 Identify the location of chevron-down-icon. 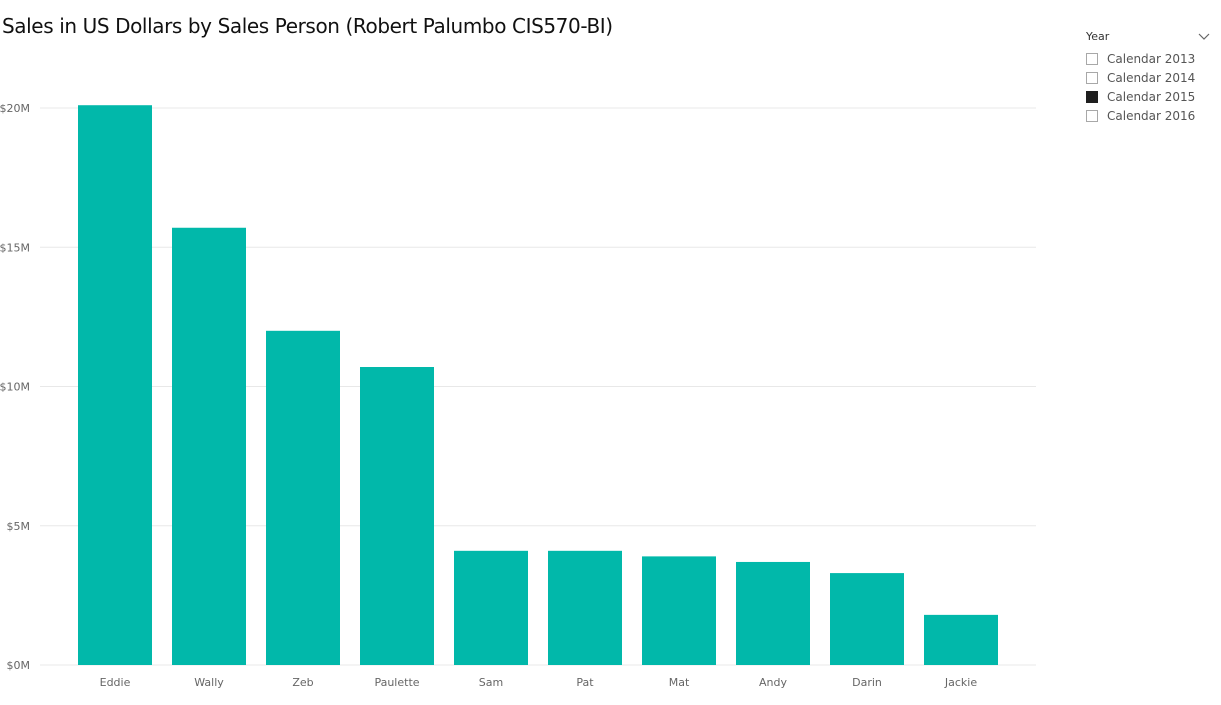
(1204, 36).